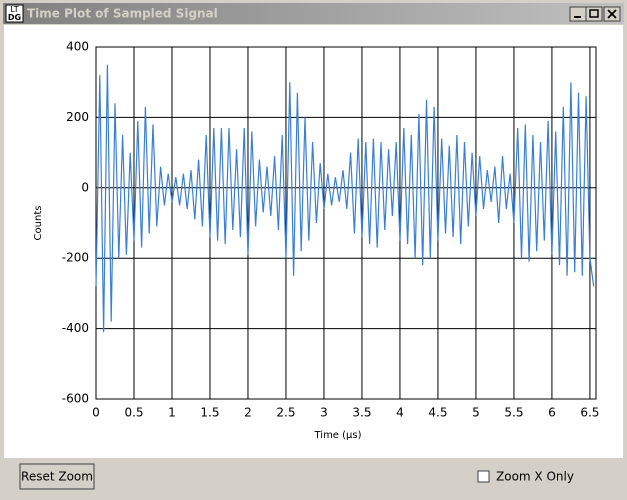  I want to click on close-icon, so click(612, 14).